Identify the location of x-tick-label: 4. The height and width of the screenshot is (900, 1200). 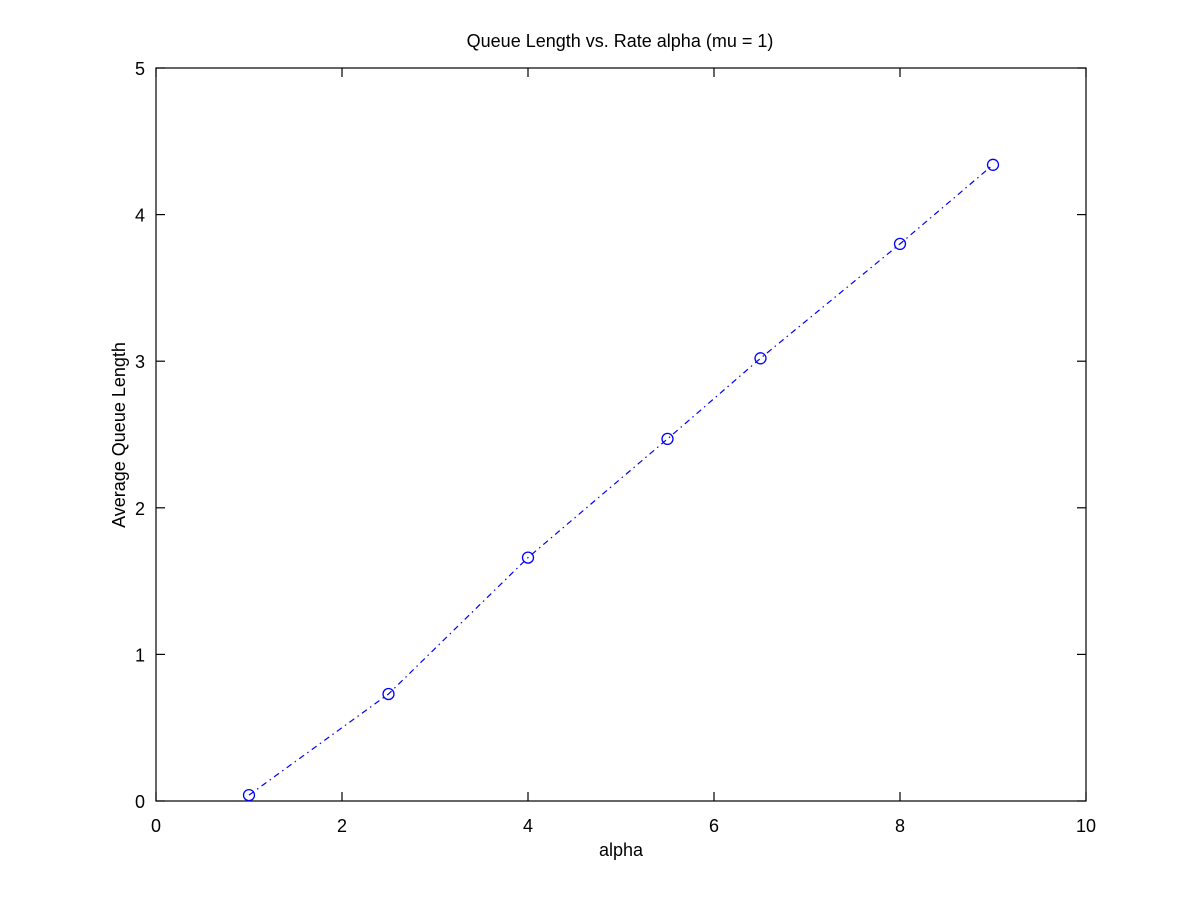
(528, 826).